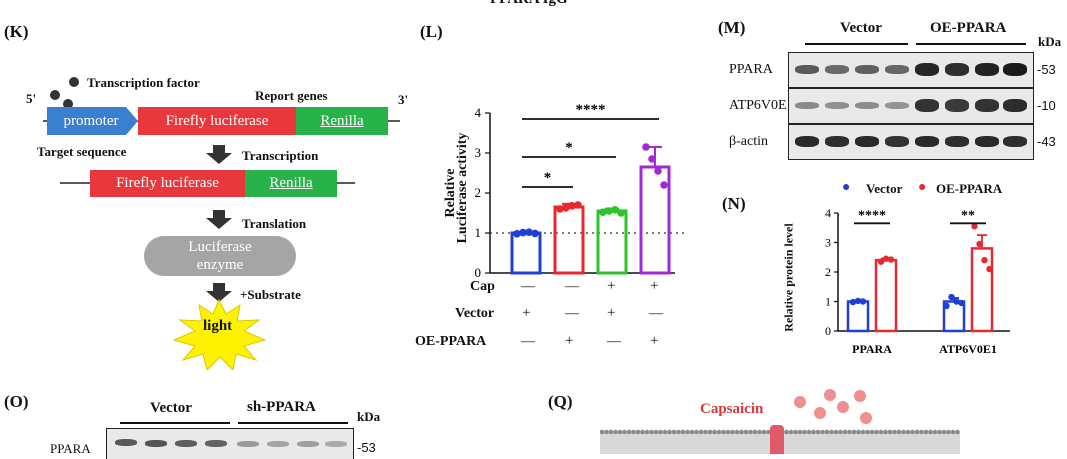  What do you see at coordinates (366, 447) in the screenshot?
I see `o-mw: -53` at bounding box center [366, 447].